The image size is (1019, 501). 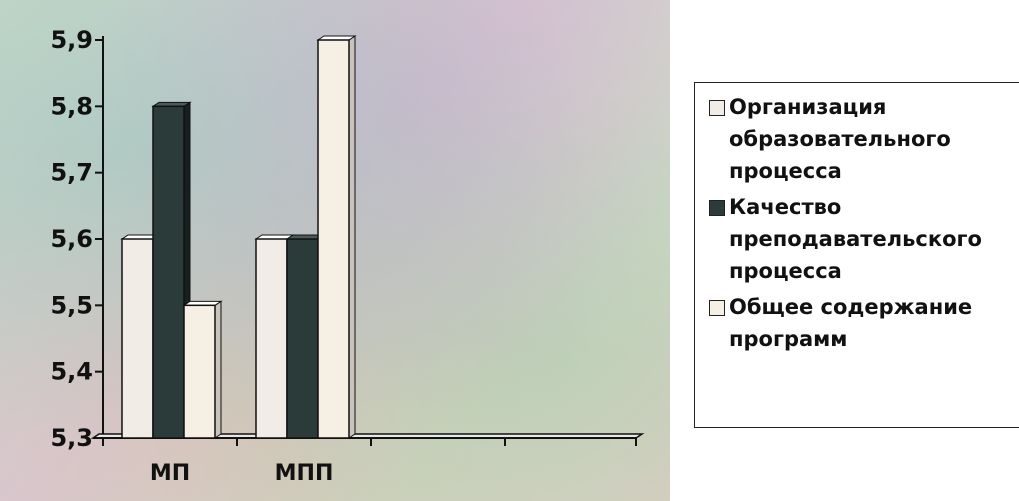 I want to click on legend-item: Общее содержание программ, so click(x=864, y=323).